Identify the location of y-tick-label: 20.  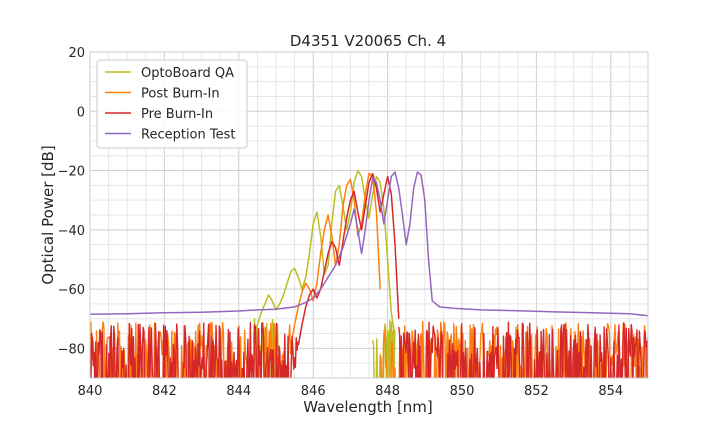
(76, 53).